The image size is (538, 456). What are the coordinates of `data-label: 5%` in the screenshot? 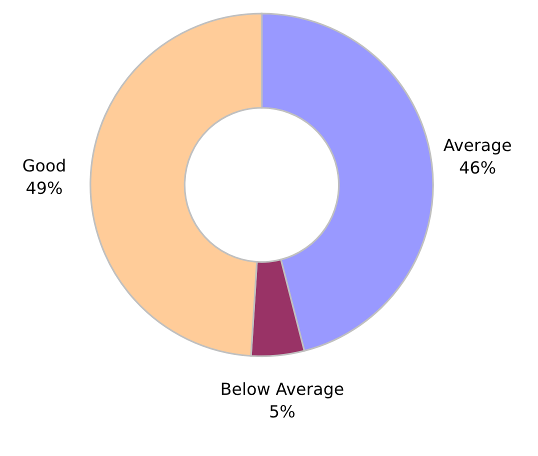 It's located at (282, 411).